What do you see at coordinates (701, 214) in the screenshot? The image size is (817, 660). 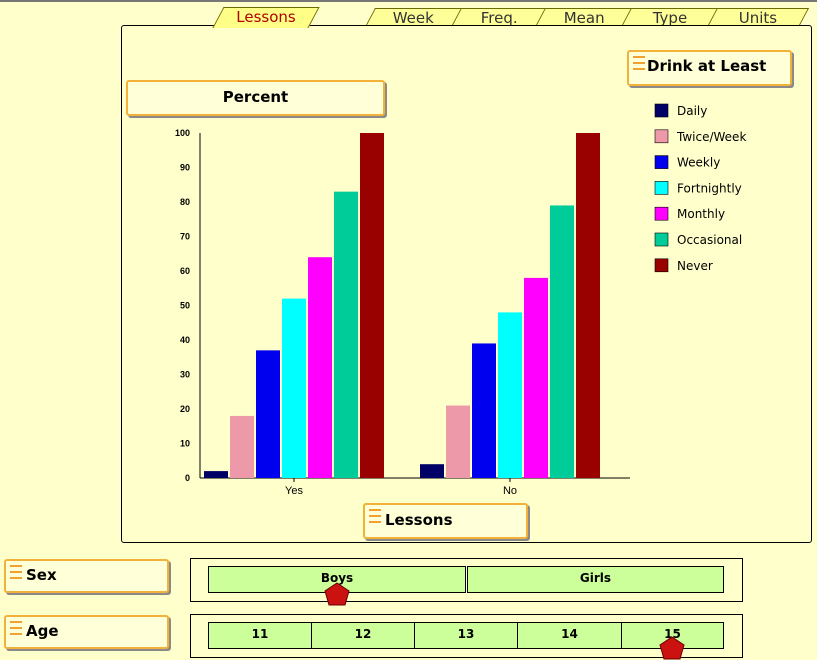 I see `legend-label: Monthly` at bounding box center [701, 214].